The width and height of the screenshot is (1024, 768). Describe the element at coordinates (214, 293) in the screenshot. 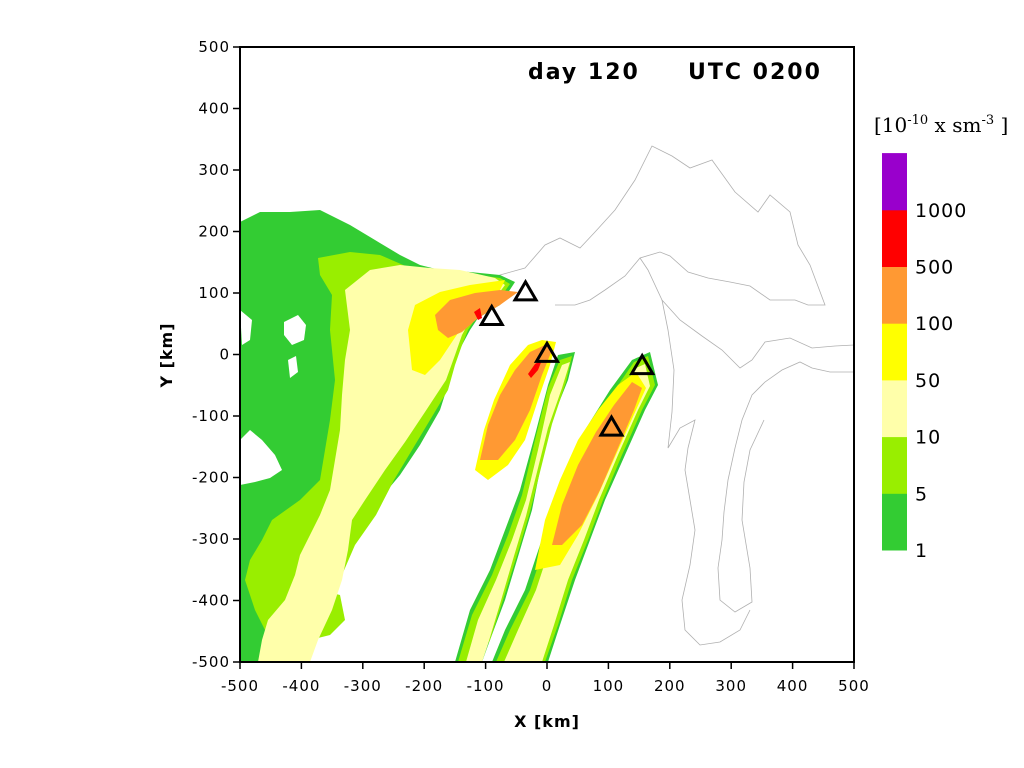

I see `y-tick-label: 100` at that location.